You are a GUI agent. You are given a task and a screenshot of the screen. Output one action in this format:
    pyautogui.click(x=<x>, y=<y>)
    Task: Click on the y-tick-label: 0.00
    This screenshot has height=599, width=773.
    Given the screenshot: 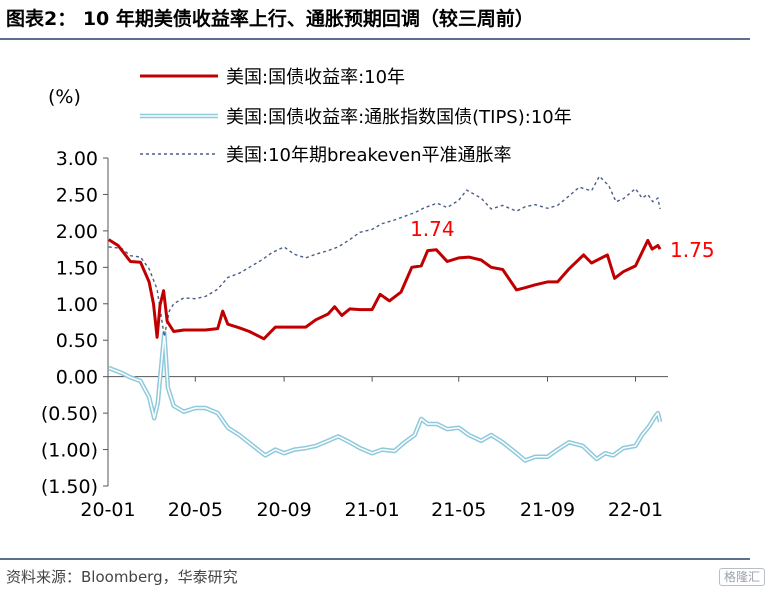 What is the action you would take?
    pyautogui.click(x=77, y=378)
    